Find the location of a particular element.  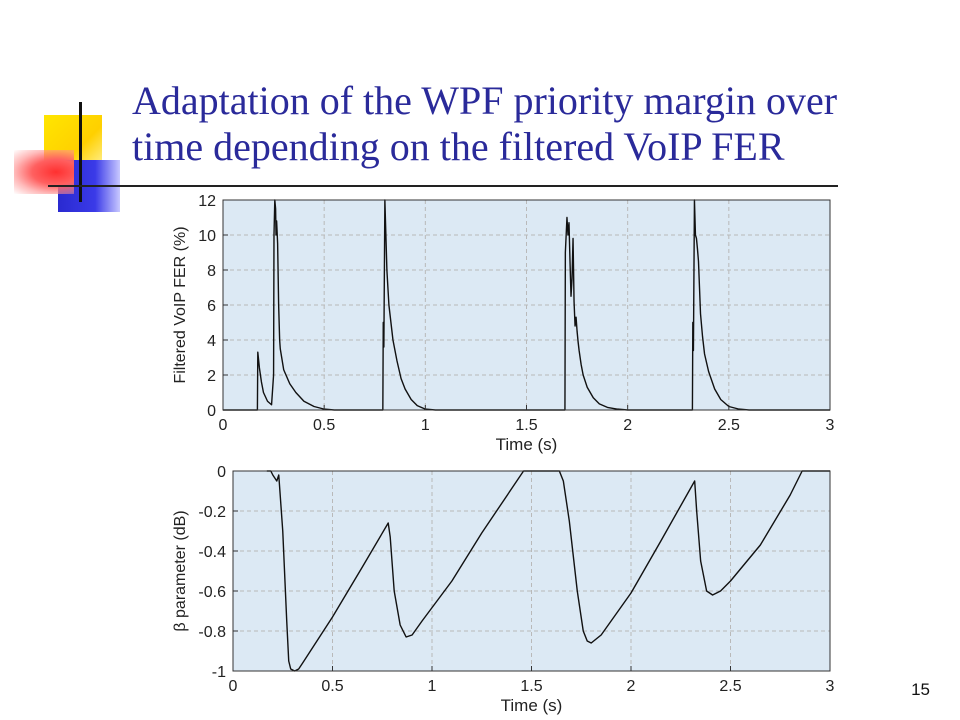

chart-2-ytick-label-4: -0.2 is located at coordinates (212, 512).